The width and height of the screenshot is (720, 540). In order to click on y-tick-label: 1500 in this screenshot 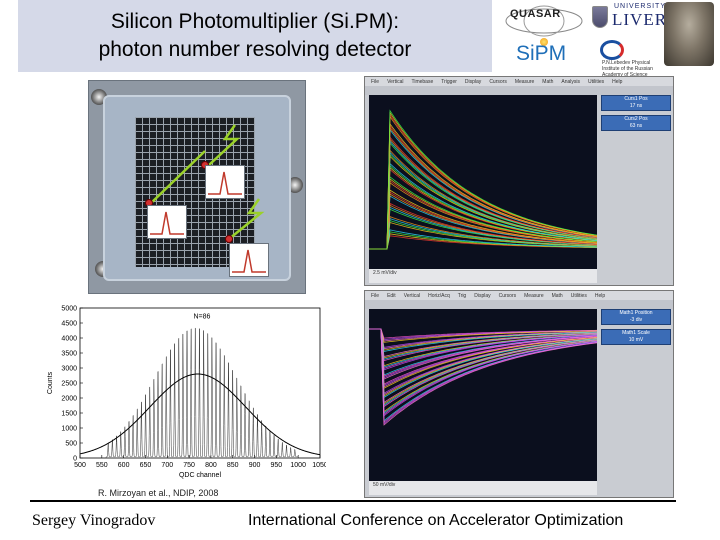, I will do `click(69, 414)`.